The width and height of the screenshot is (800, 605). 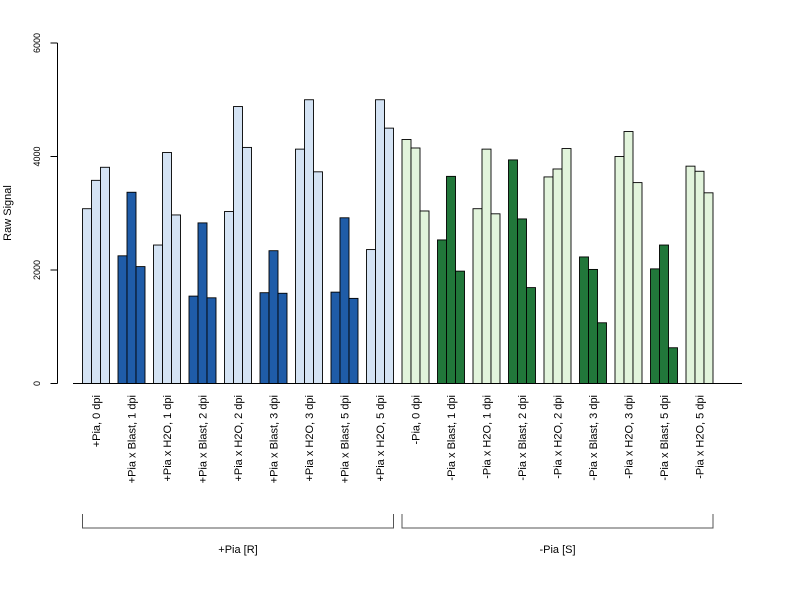 What do you see at coordinates (701, 437) in the screenshot?
I see `category-label: -Pia x H2O, 5 dpi` at bounding box center [701, 437].